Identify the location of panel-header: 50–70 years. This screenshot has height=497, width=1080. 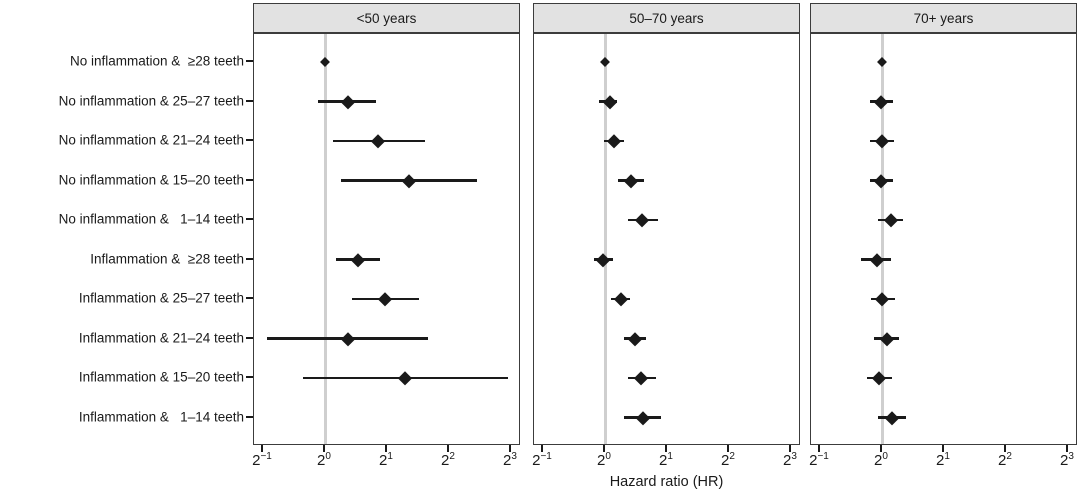
(666, 18).